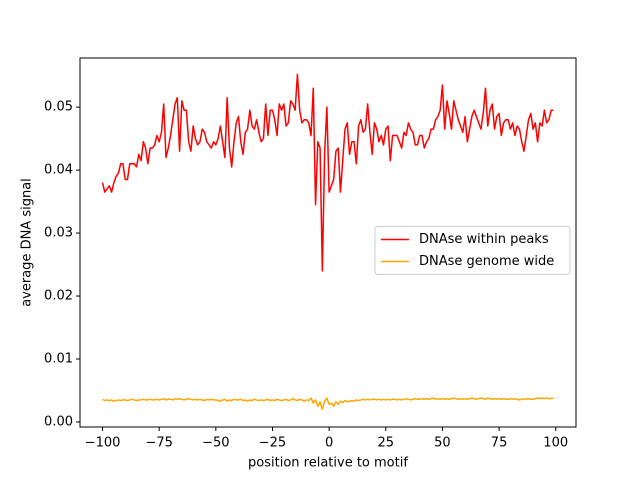 This screenshot has height=480, width=640. Describe the element at coordinates (58, 296) in the screenshot. I see `y-tick-label: 0.02` at that location.